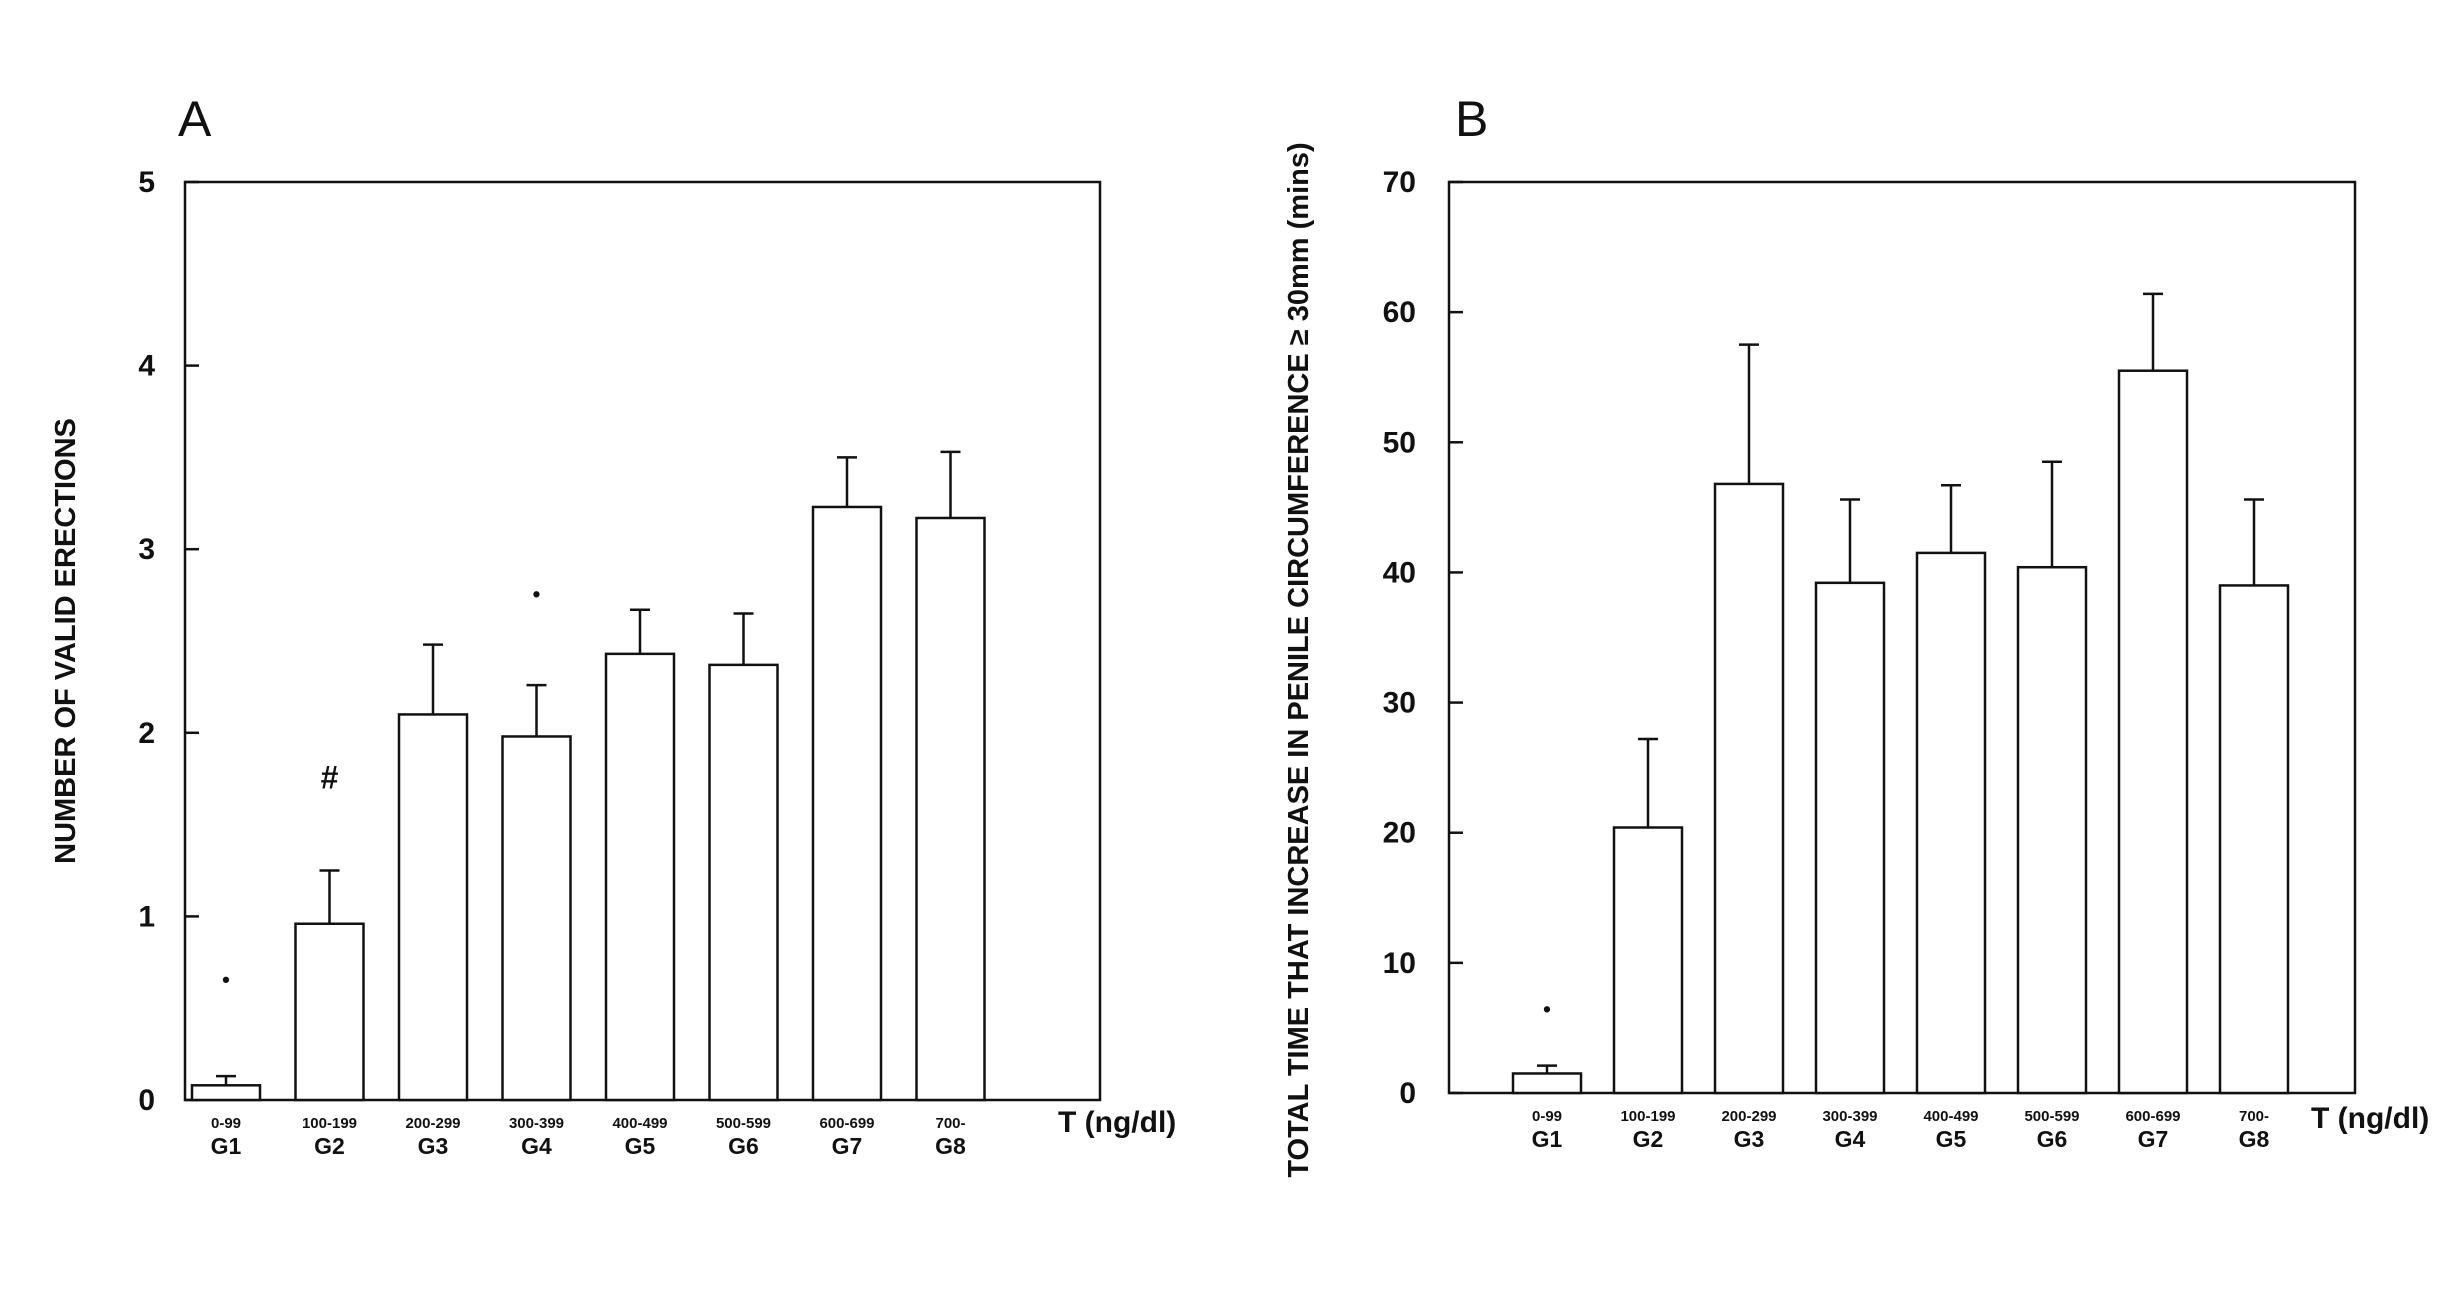 The height and width of the screenshot is (1290, 2462). I want to click on panel-a-category-range: 0-99, so click(226, 1123).